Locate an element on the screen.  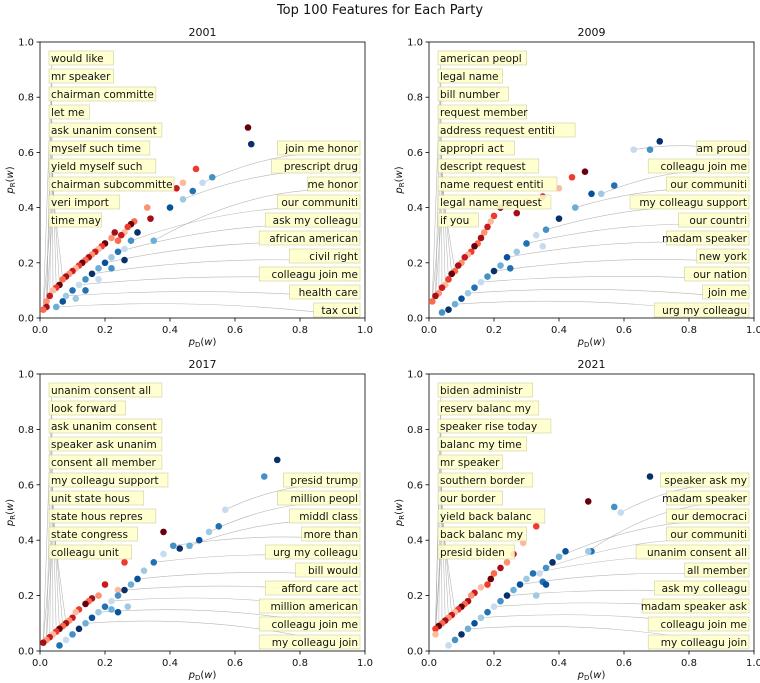
republican-feature-label-text: yield myself such is located at coordinates (96, 167).